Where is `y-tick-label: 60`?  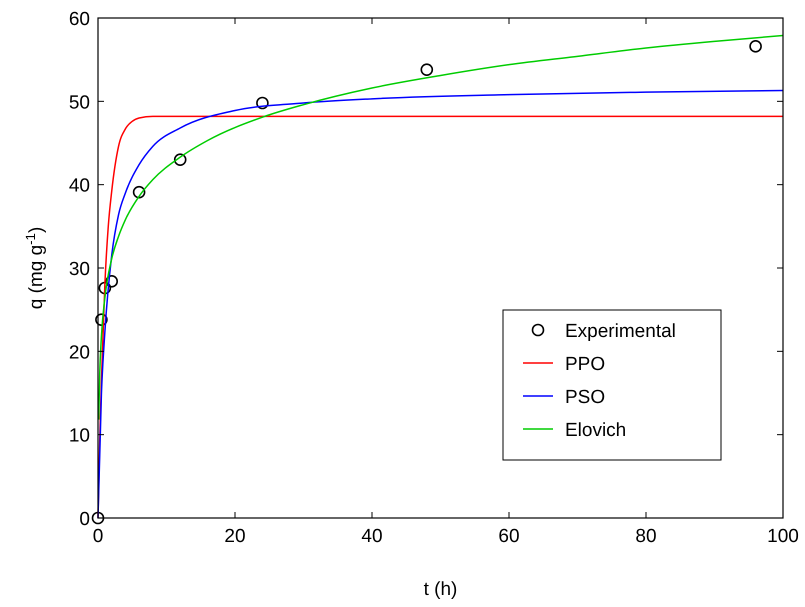
y-tick-label: 60 is located at coordinates (79, 19).